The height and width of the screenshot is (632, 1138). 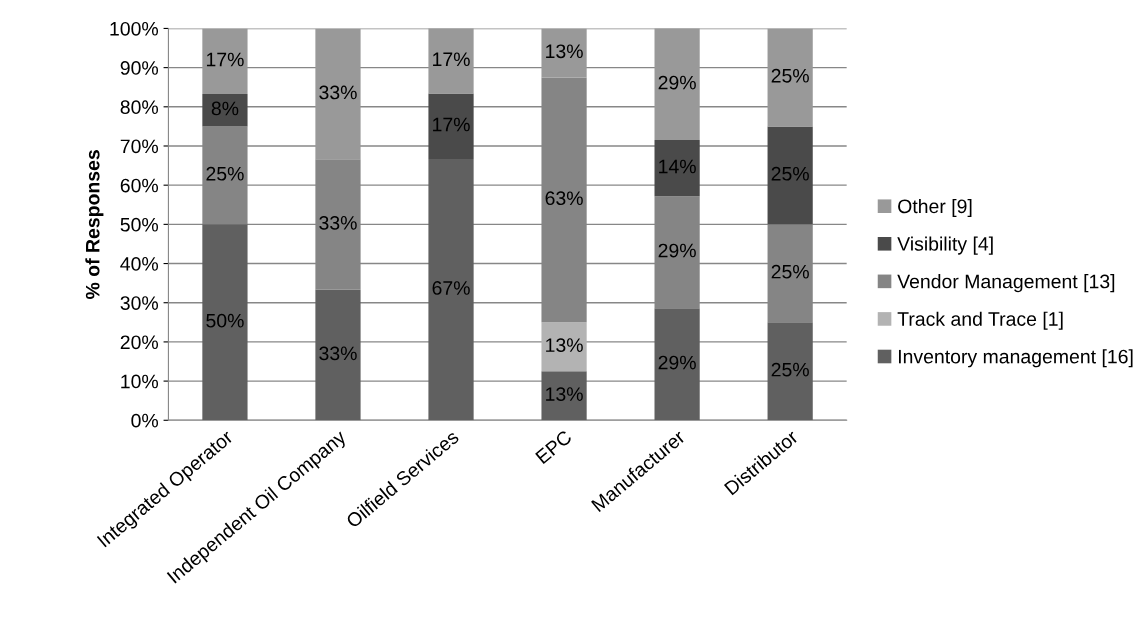 What do you see at coordinates (945, 245) in the screenshot?
I see `legend-label: Visibility [4]` at bounding box center [945, 245].